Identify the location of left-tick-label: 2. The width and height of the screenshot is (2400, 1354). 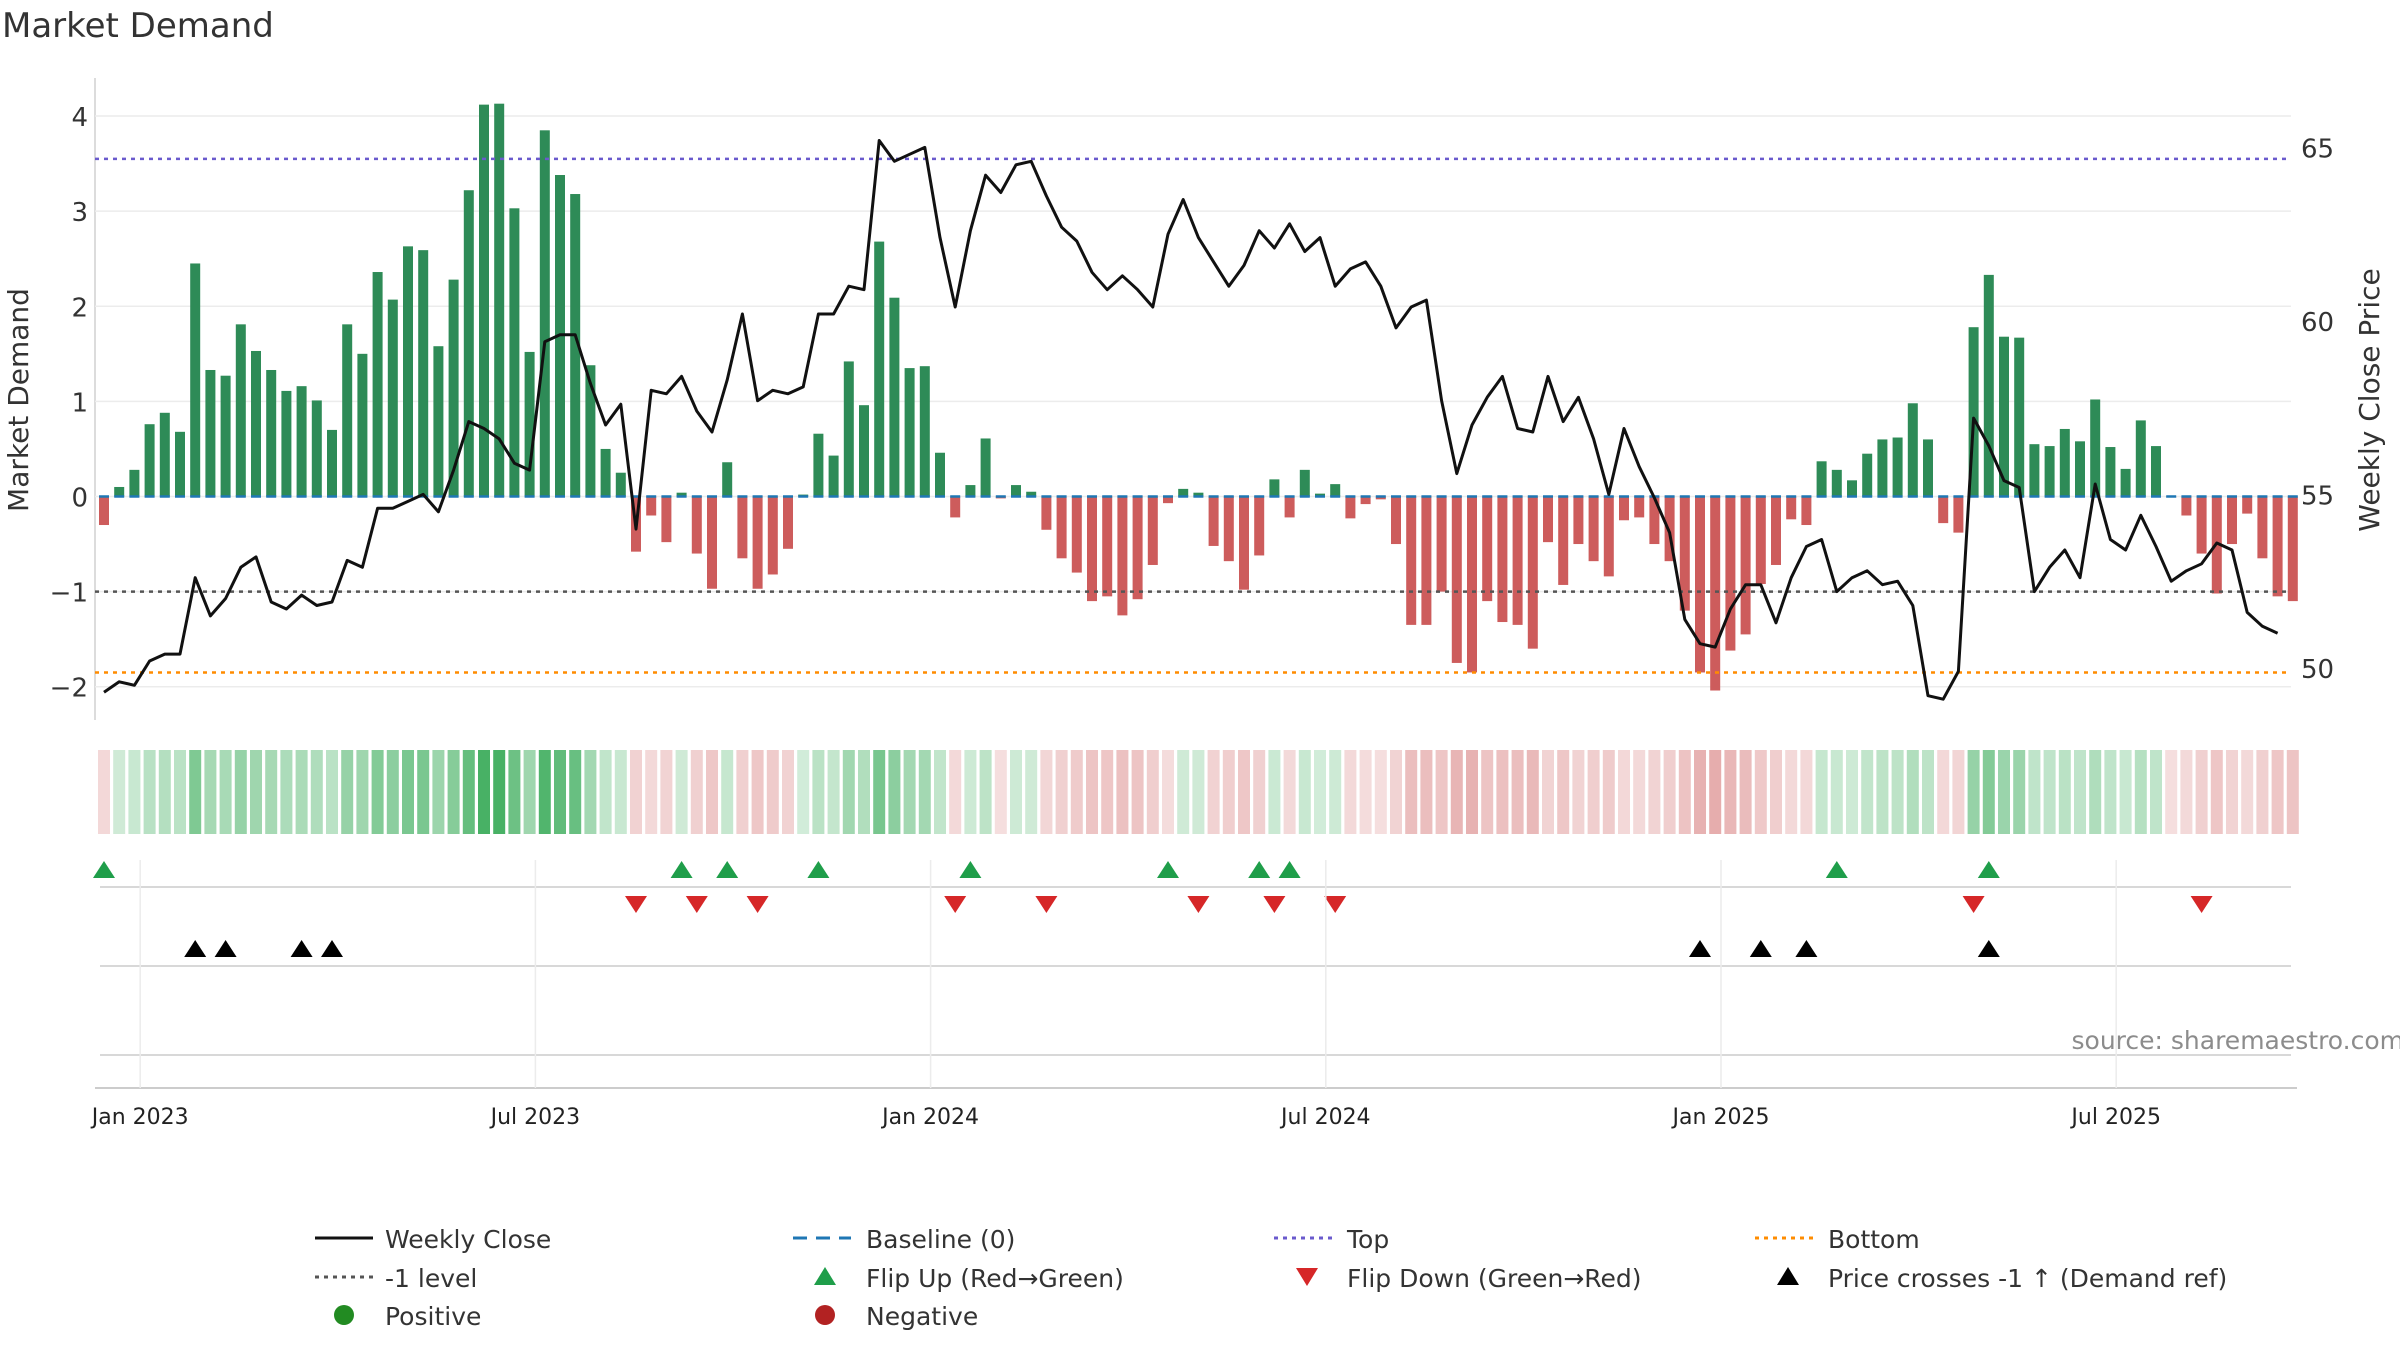
(79, 308).